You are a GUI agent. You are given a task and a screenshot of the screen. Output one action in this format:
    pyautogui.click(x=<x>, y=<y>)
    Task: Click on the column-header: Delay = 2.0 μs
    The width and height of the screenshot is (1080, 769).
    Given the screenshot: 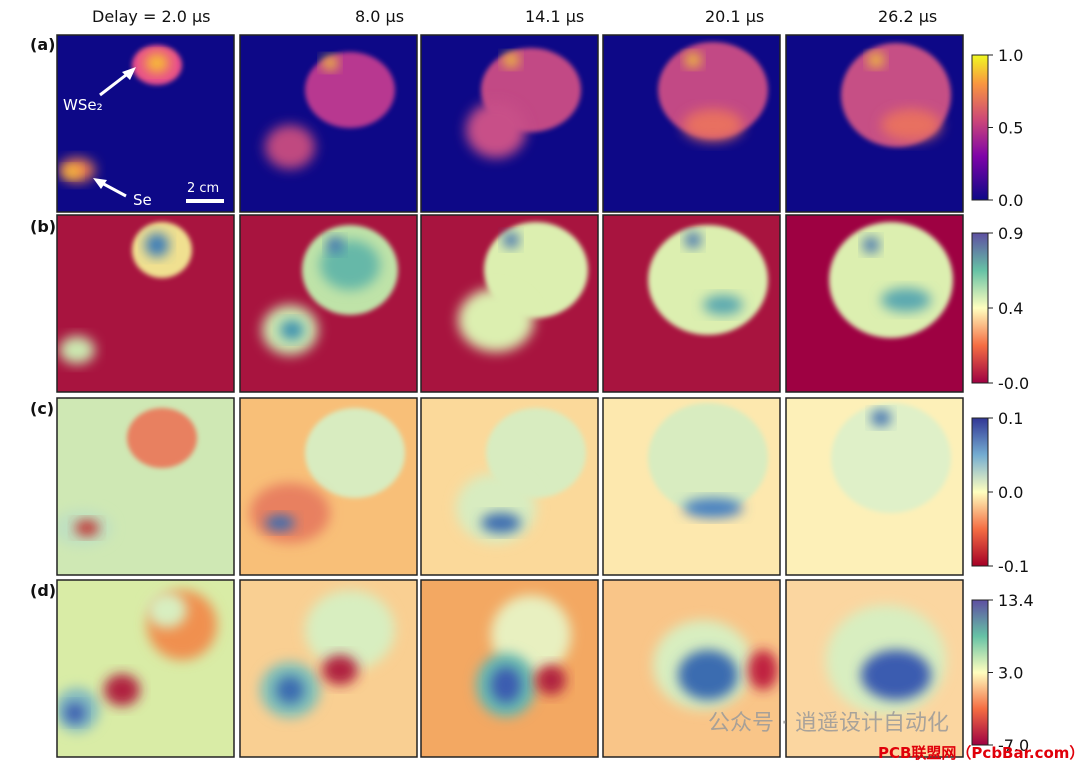 What is the action you would take?
    pyautogui.click(x=151, y=16)
    